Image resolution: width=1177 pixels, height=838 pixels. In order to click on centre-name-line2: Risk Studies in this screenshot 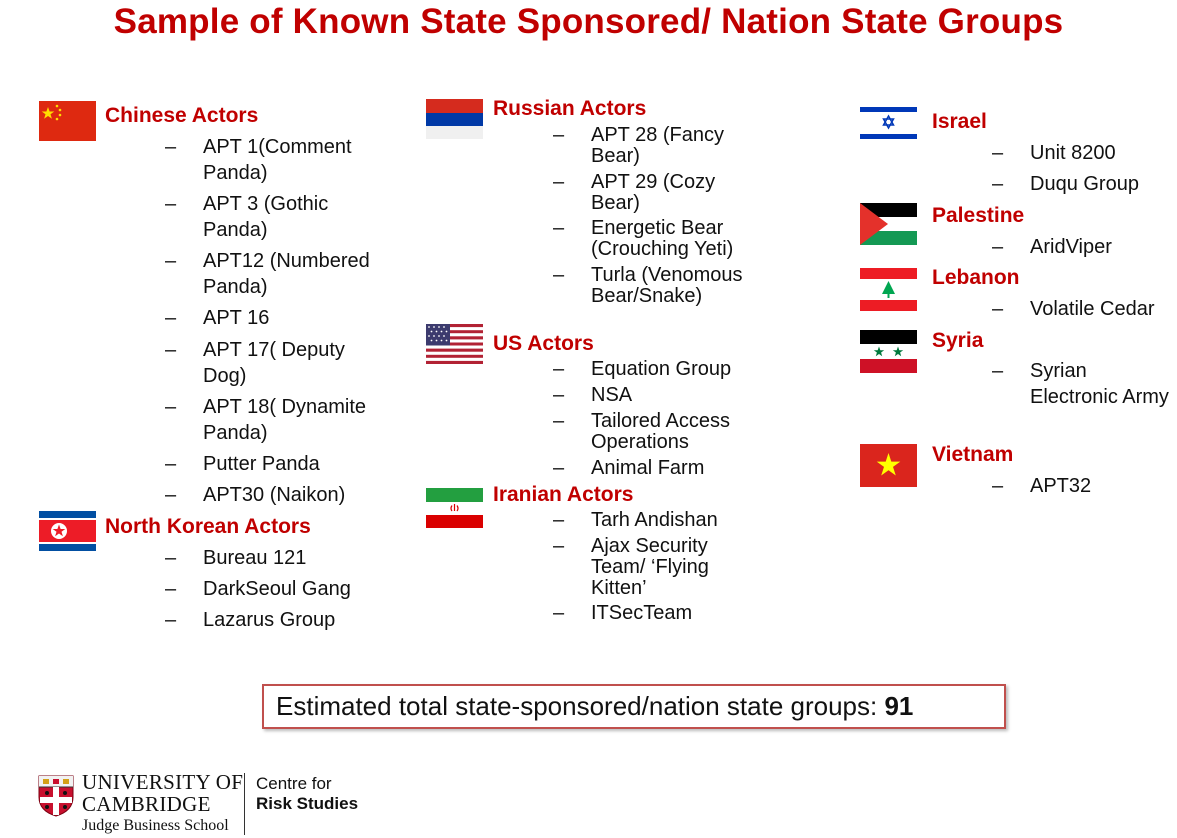, I will do `click(307, 803)`.